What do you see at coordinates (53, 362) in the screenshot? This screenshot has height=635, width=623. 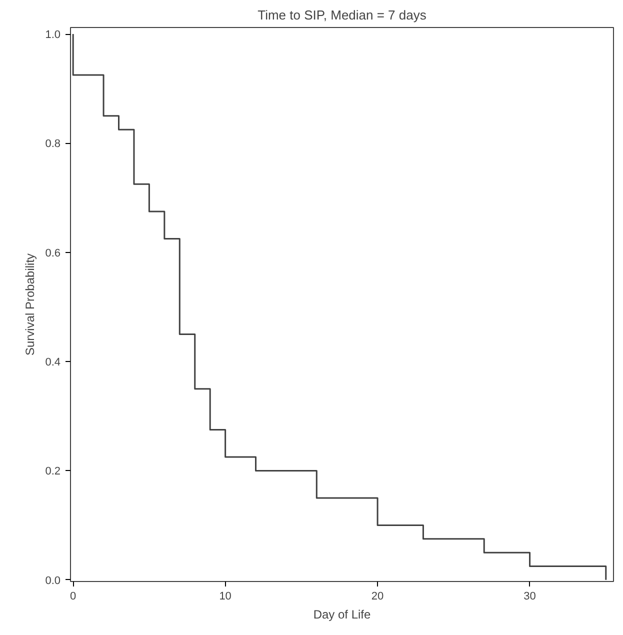 I see `y-tick-label: 0.4` at bounding box center [53, 362].